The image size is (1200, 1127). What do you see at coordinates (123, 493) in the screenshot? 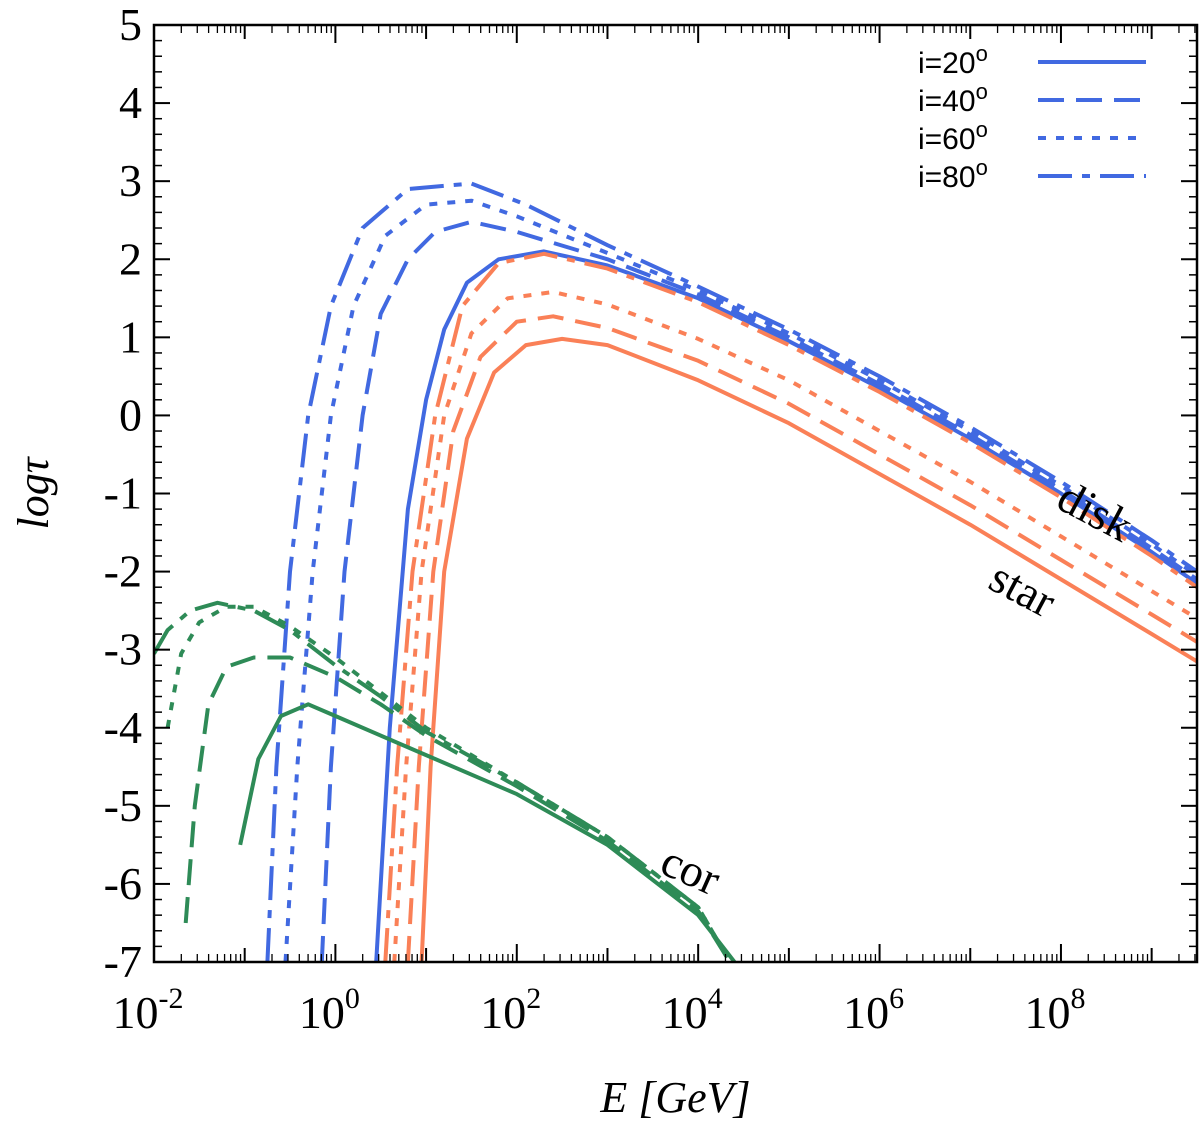
I see `y-tick-label: -1` at bounding box center [123, 493].